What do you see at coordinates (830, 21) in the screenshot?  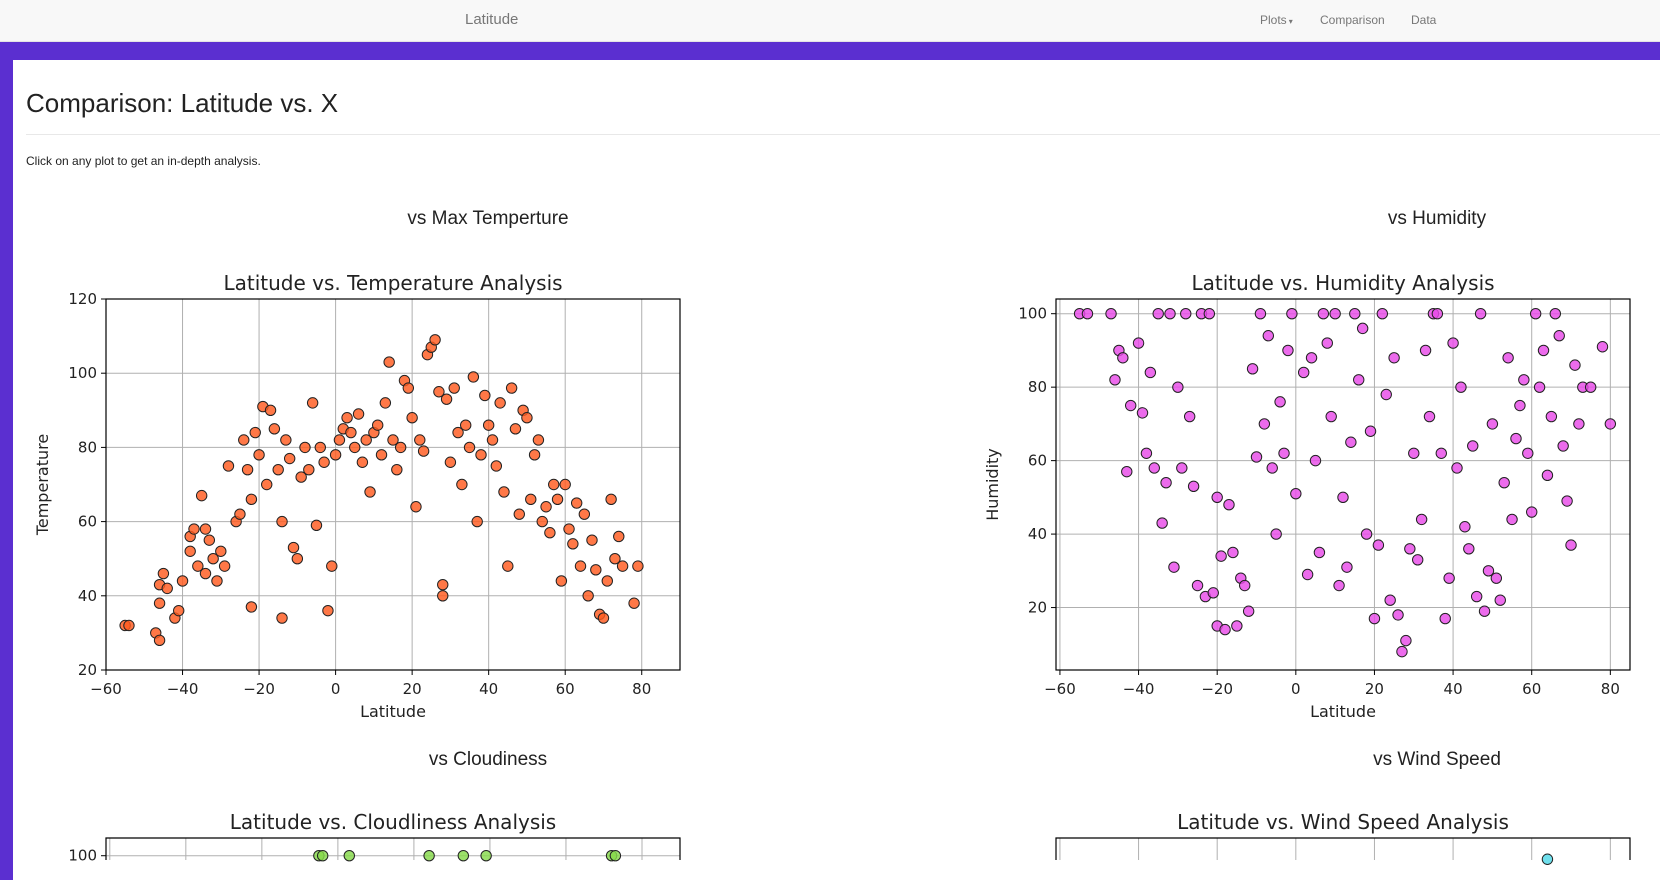 I see `navbar: Latitude Plots ▾ Comparison Data` at bounding box center [830, 21].